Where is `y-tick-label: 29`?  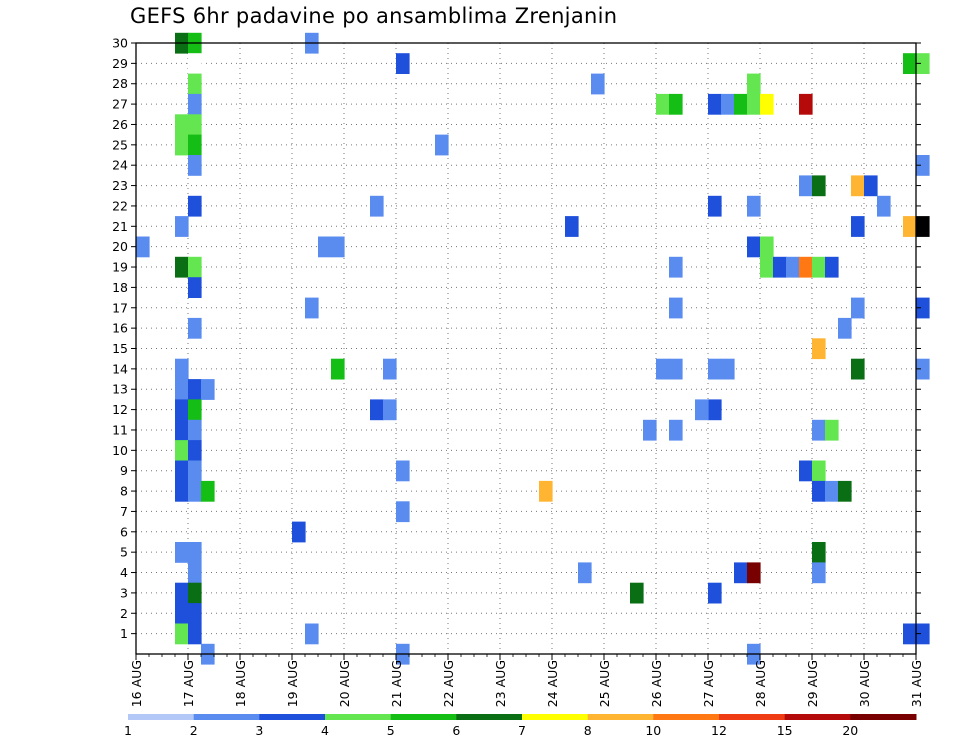
y-tick-label: 29 is located at coordinates (120, 63).